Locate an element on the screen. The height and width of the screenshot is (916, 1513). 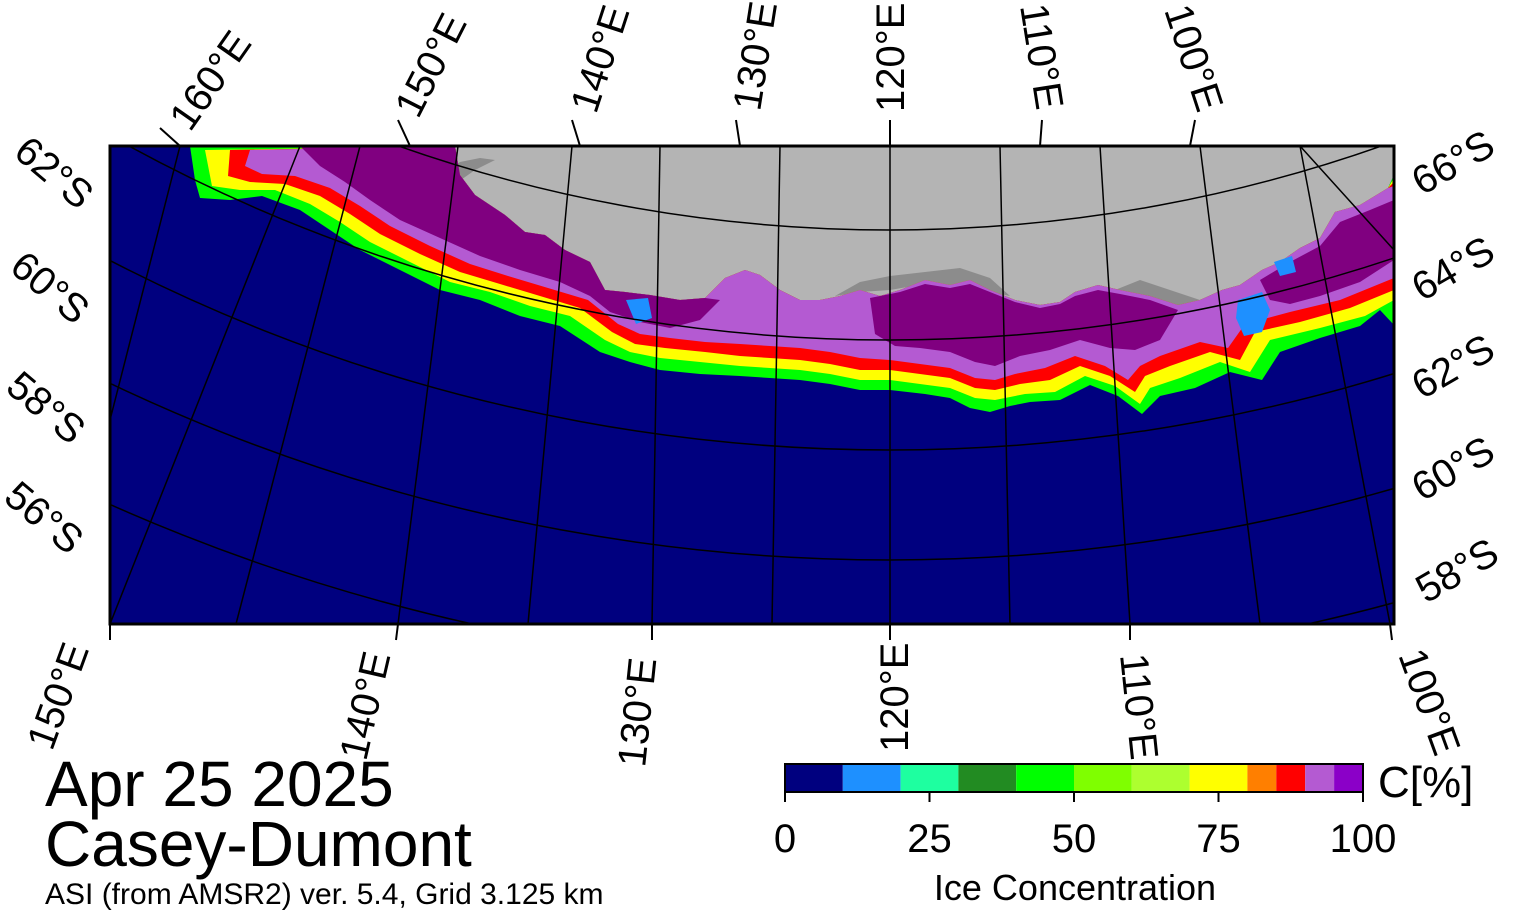
right-lat-label: 58°S is located at coordinates (1457, 571).